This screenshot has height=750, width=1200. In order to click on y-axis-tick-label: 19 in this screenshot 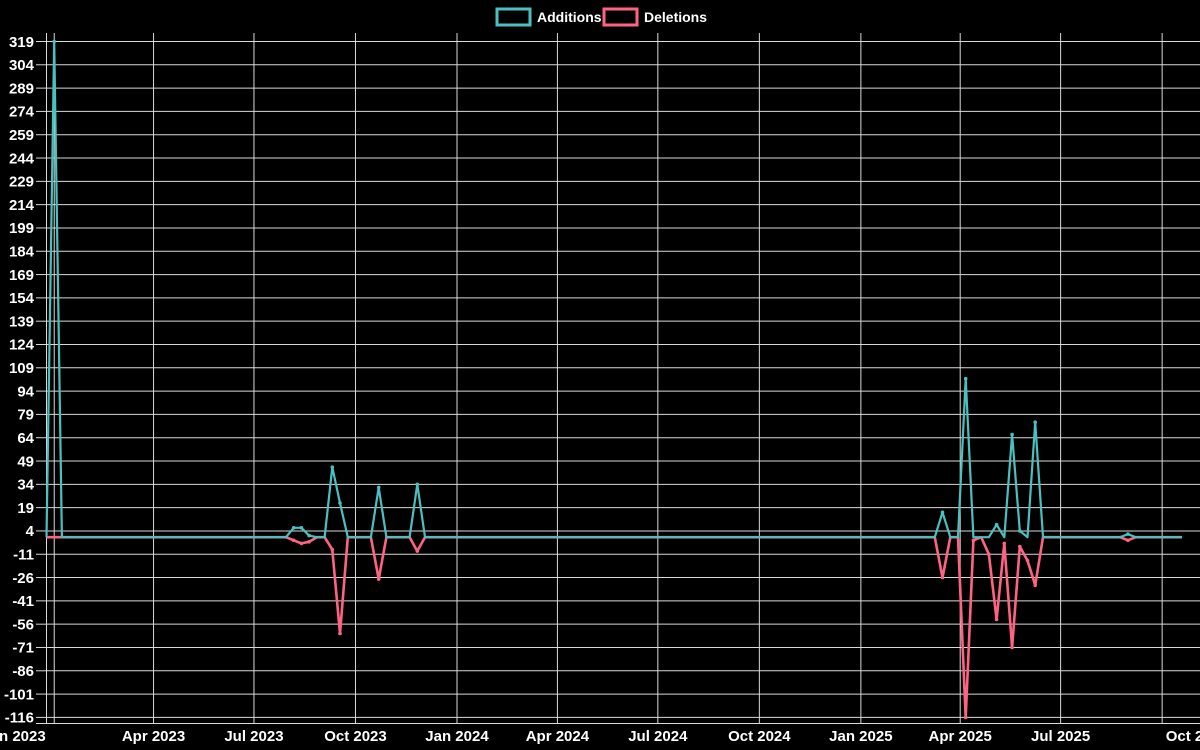, I will do `click(25, 508)`.